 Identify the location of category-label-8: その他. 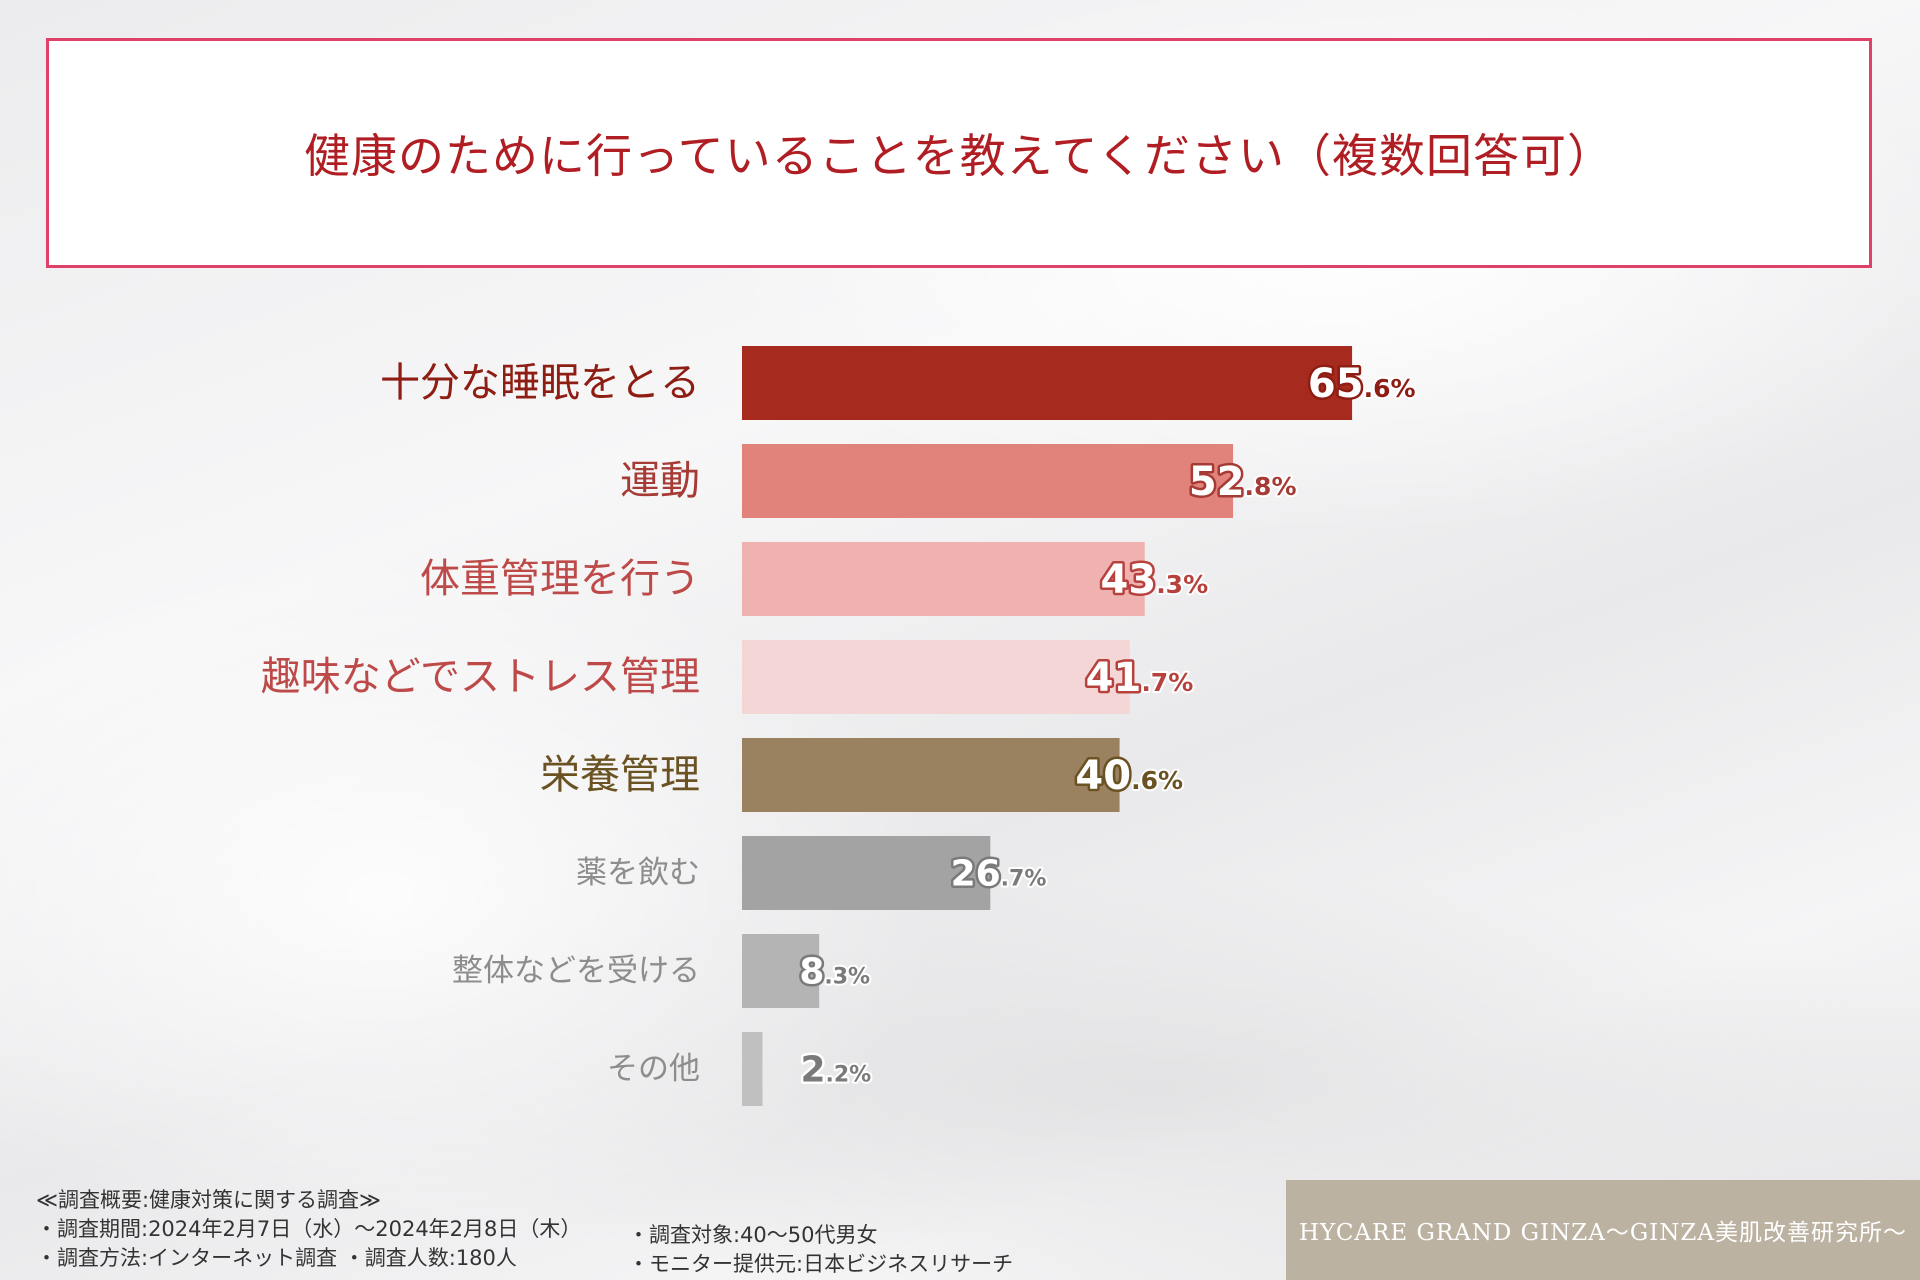
(653, 1069).